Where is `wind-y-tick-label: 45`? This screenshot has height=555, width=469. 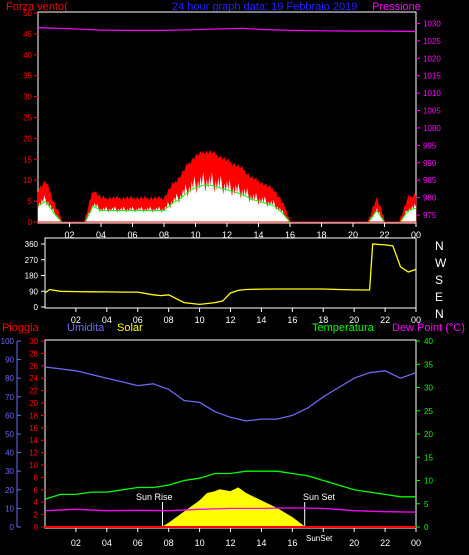
wind-y-tick-label: 45 is located at coordinates (27, 34).